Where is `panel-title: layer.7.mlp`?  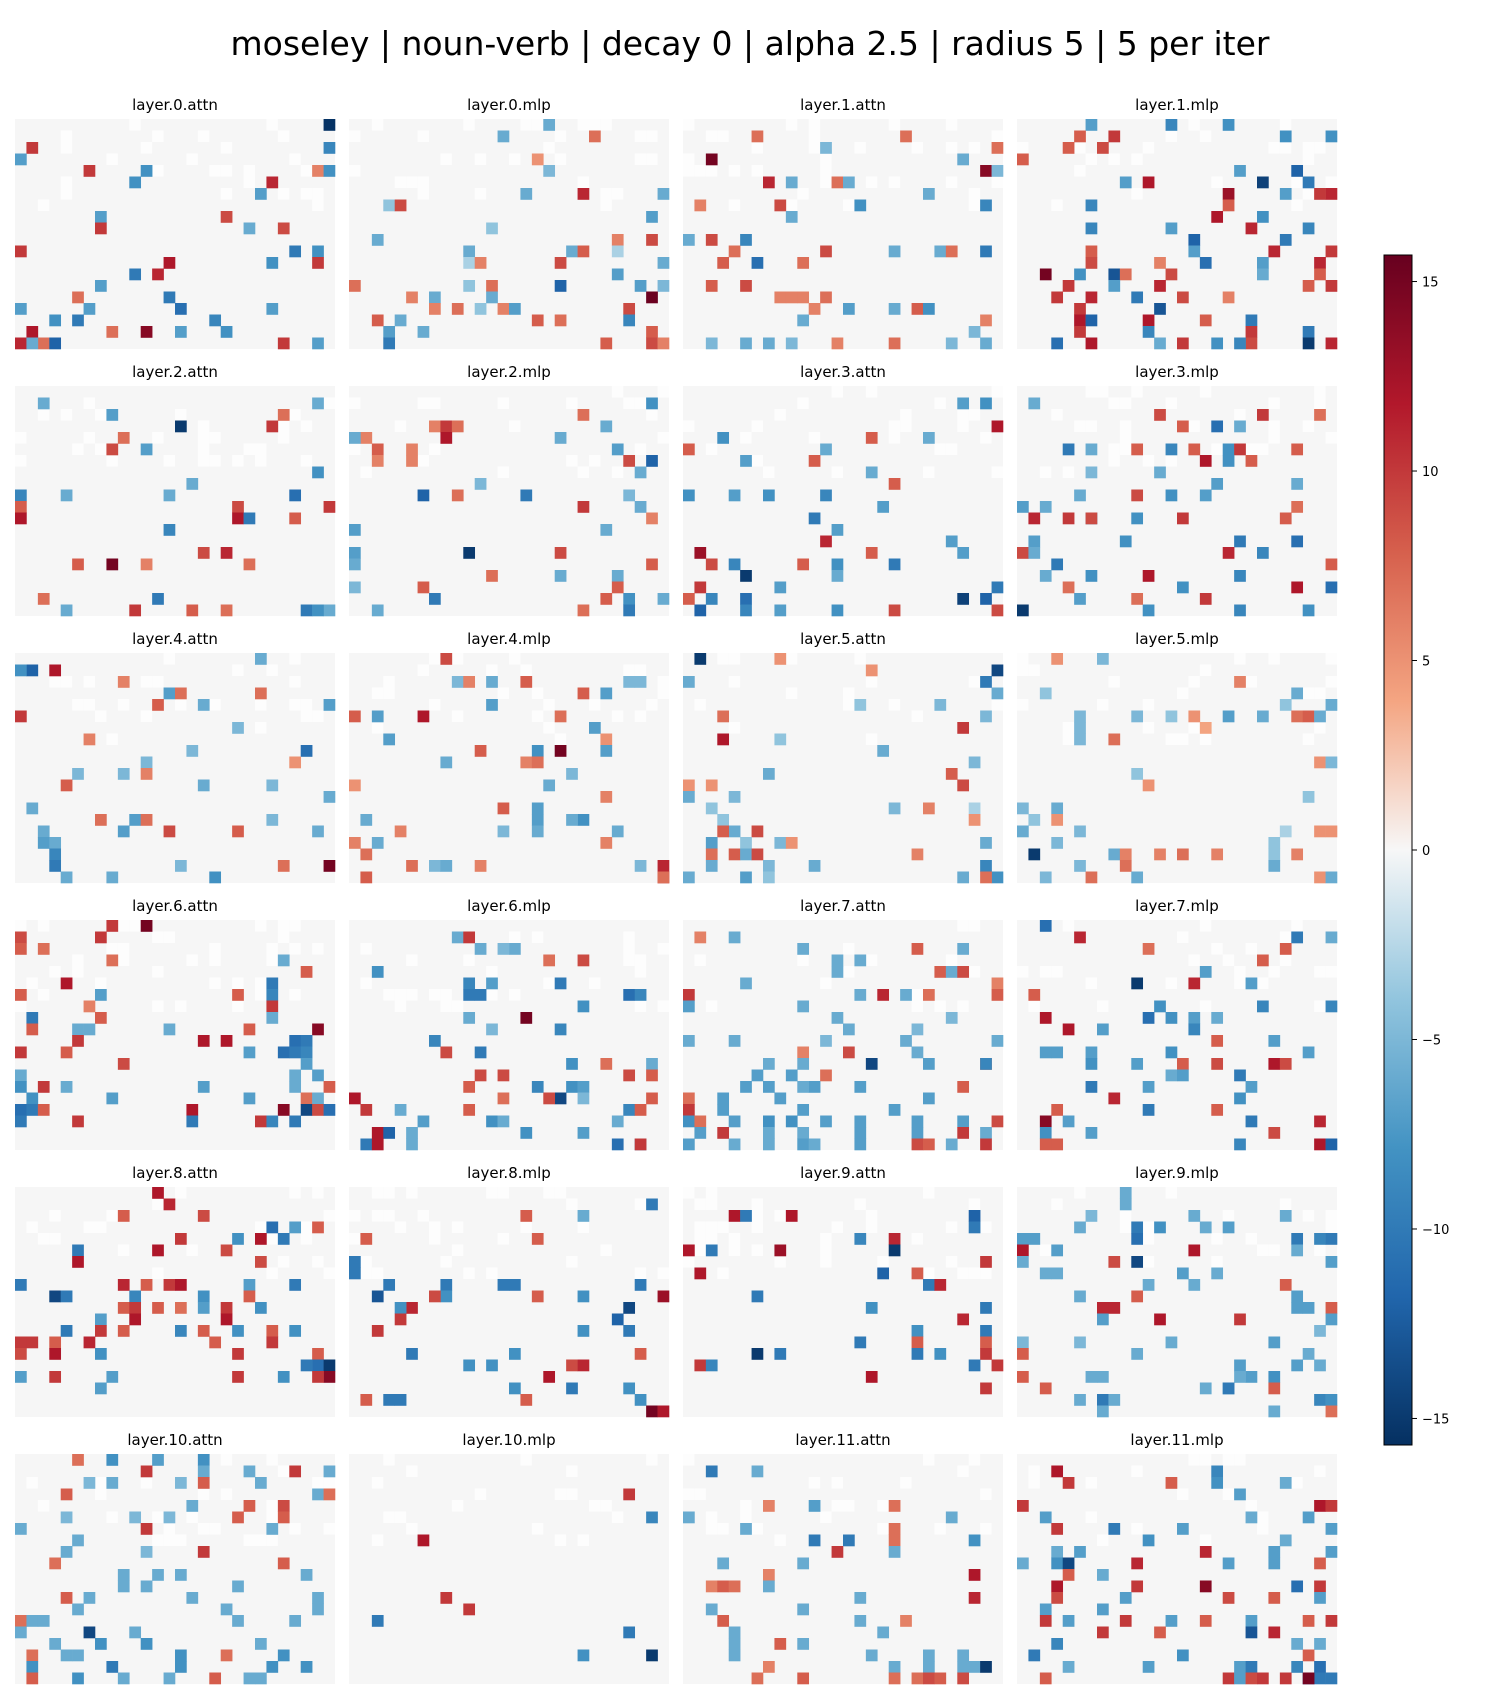
panel-title: layer.7.mlp is located at coordinates (1177, 906).